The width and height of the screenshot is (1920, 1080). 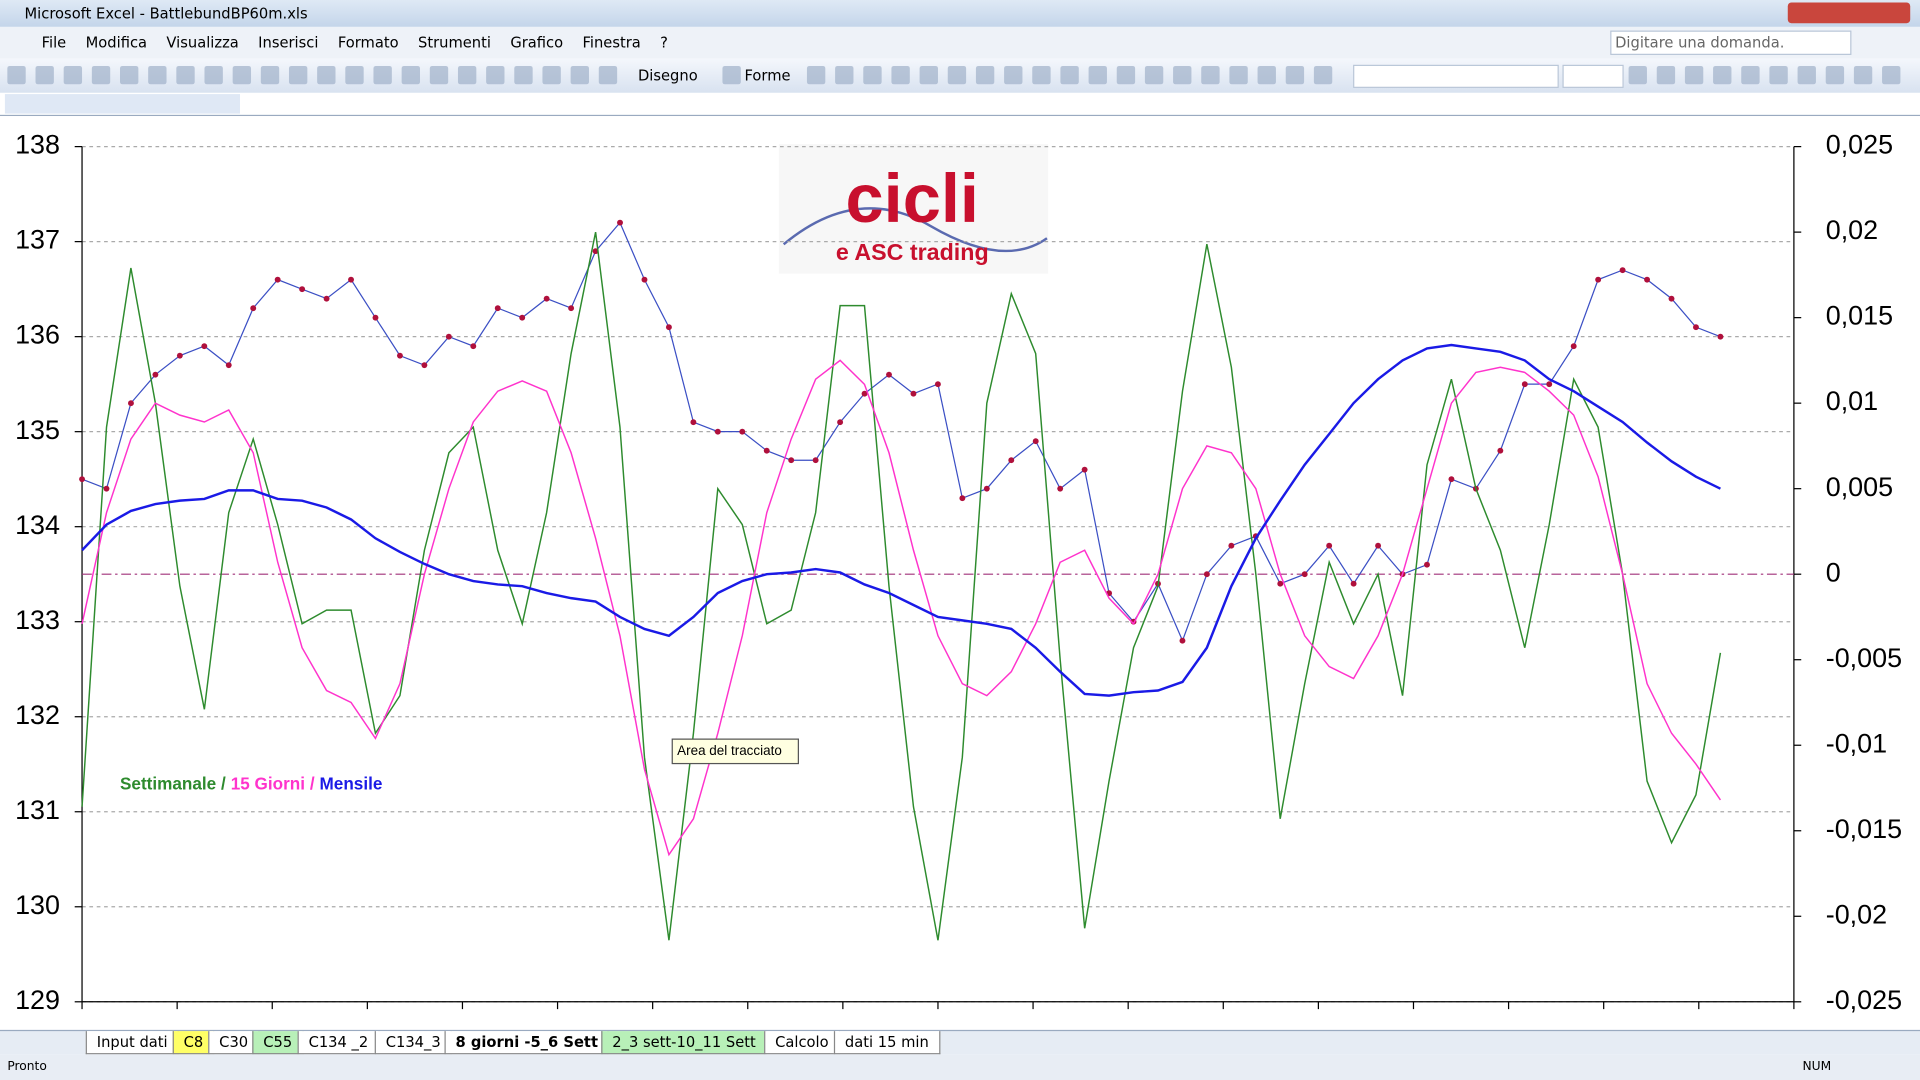 I want to click on sheet-tab: C134 _2, so click(x=338, y=1043).